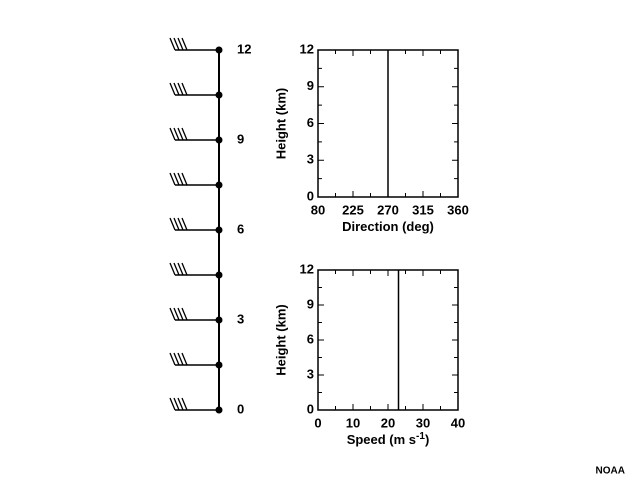  I want to click on x-tick-label: 30, so click(423, 422).